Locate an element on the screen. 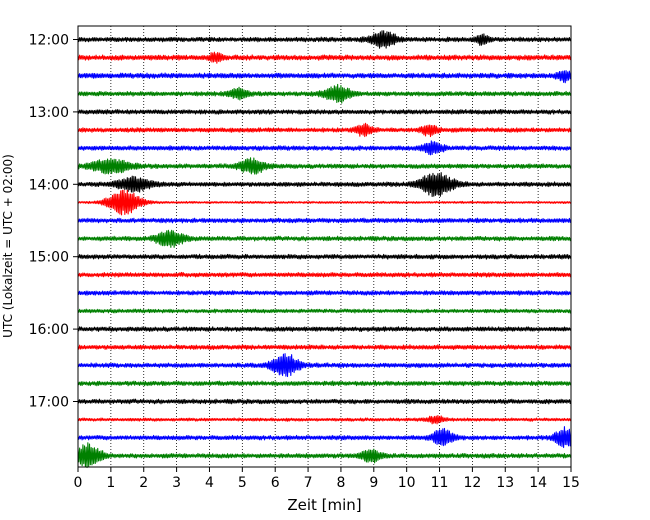 The width and height of the screenshot is (650, 520). x-tick-label: 1 is located at coordinates (110, 483).